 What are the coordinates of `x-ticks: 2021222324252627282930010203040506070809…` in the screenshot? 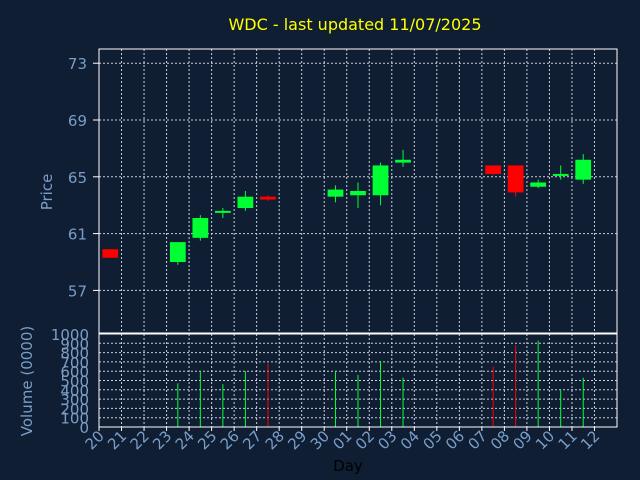 It's located at (342, 440).